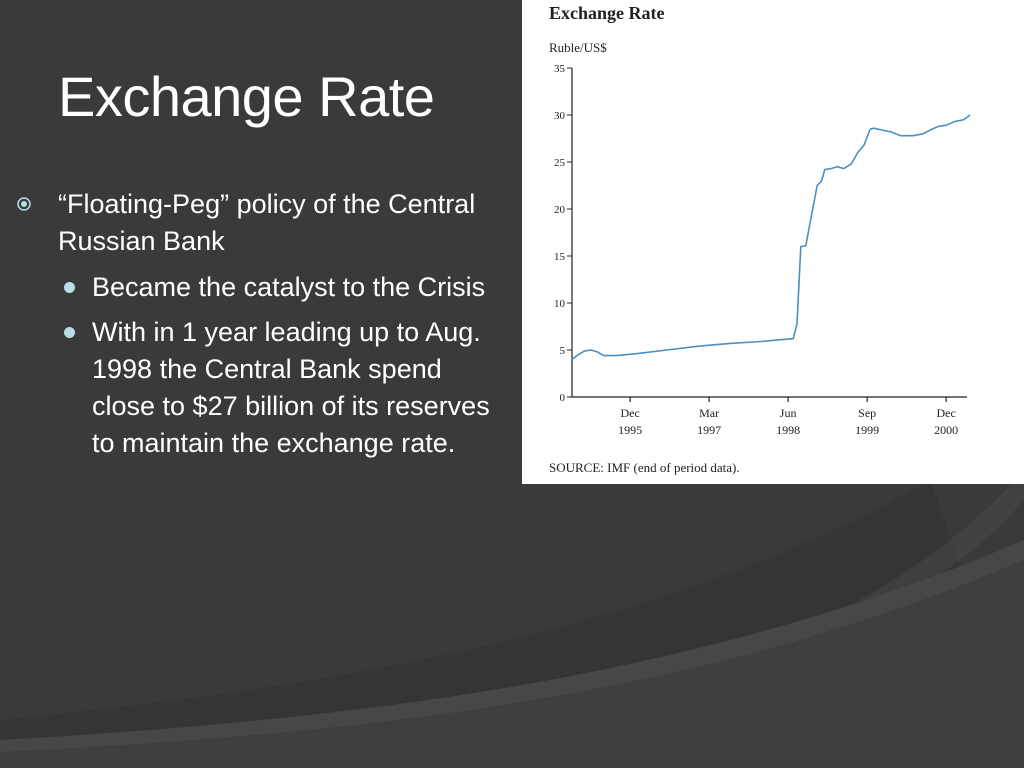 The image size is (1024, 768). I want to click on x-tick-label-month: Sep, so click(867, 413).